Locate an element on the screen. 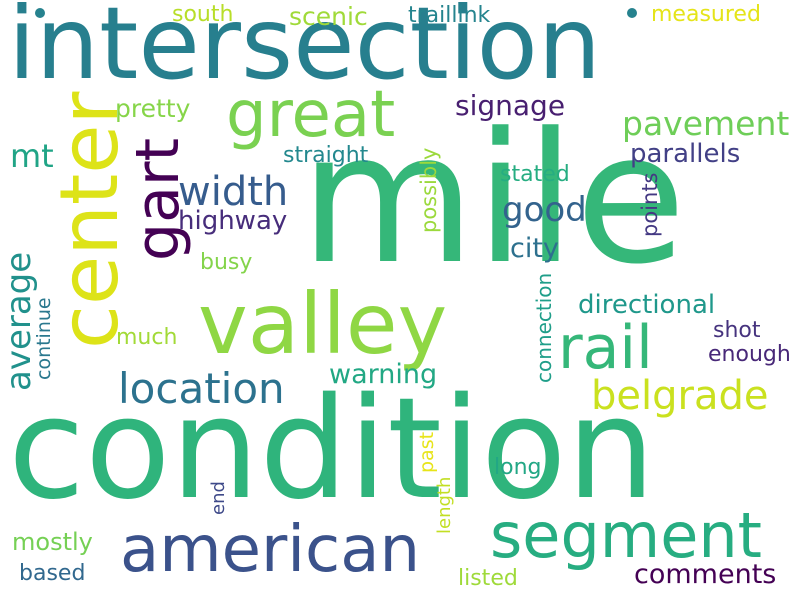 The height and width of the screenshot is (600, 800). dot-top-right is located at coordinates (632, 13).